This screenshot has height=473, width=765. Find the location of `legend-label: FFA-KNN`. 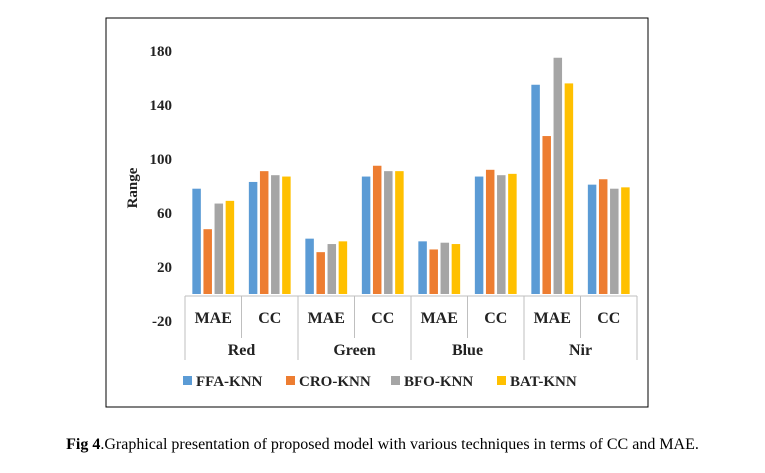

legend-label: FFA-KNN is located at coordinates (229, 382).